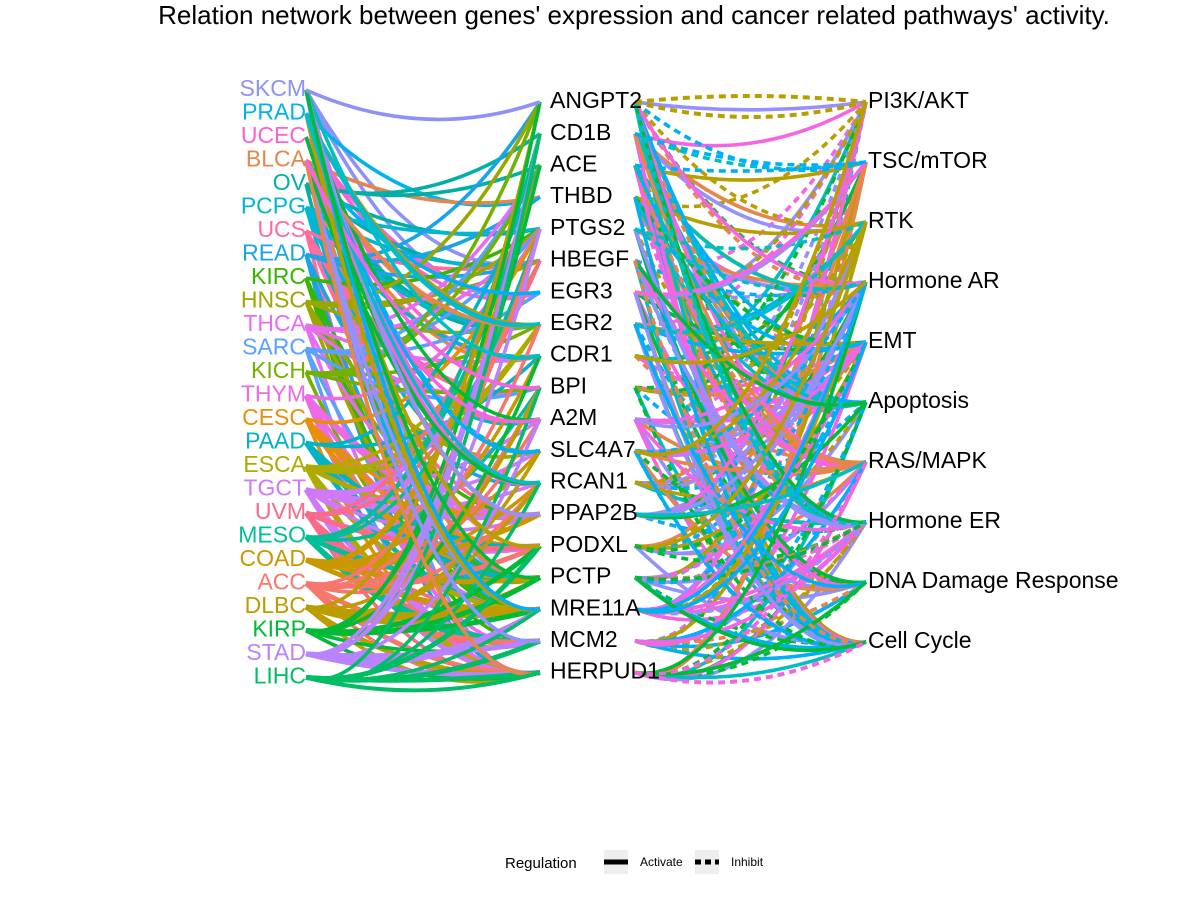  I want to click on cancer-label: ESCA, so click(274, 464).